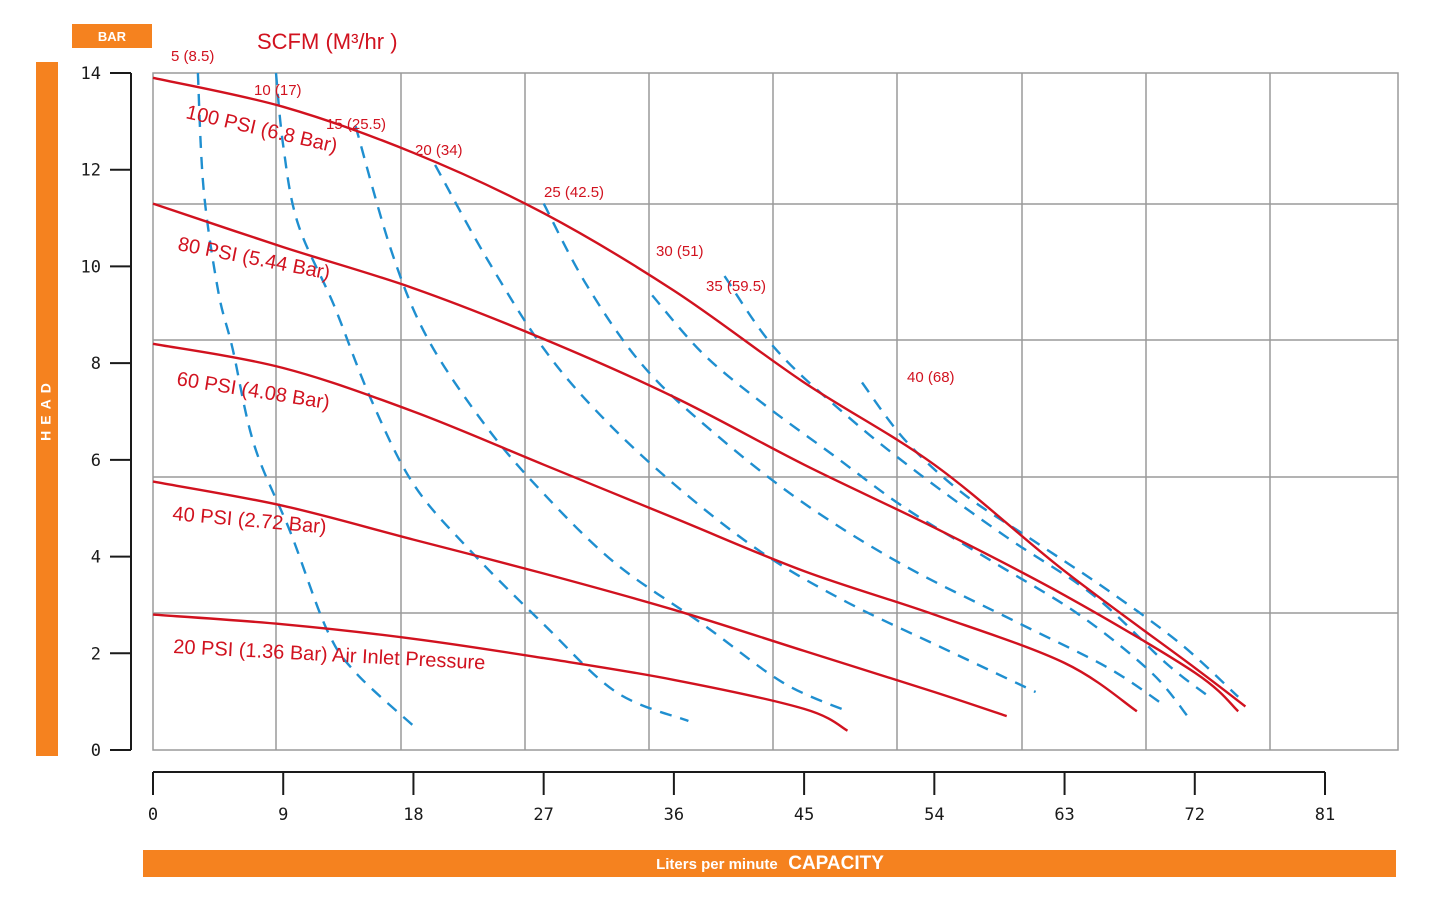 The width and height of the screenshot is (1436, 901). What do you see at coordinates (262, 129) in the screenshot?
I see `pressure-curve-label: 100 PSI (6.8 Bar)` at bounding box center [262, 129].